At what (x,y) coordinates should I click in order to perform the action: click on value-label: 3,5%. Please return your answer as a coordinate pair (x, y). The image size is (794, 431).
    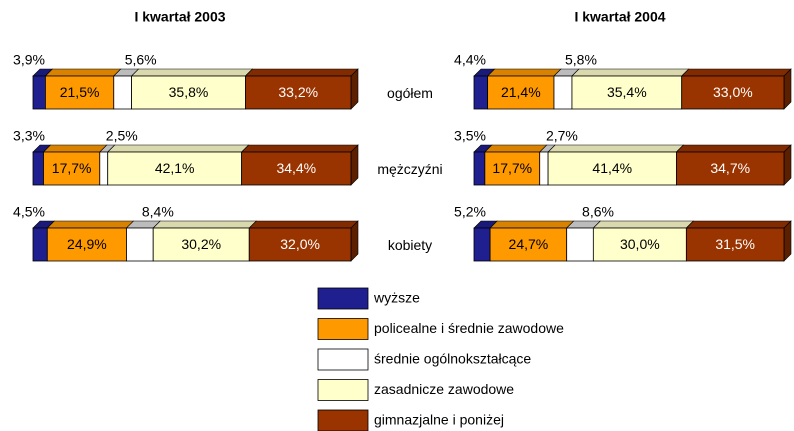
    Looking at the image, I should click on (470, 136).